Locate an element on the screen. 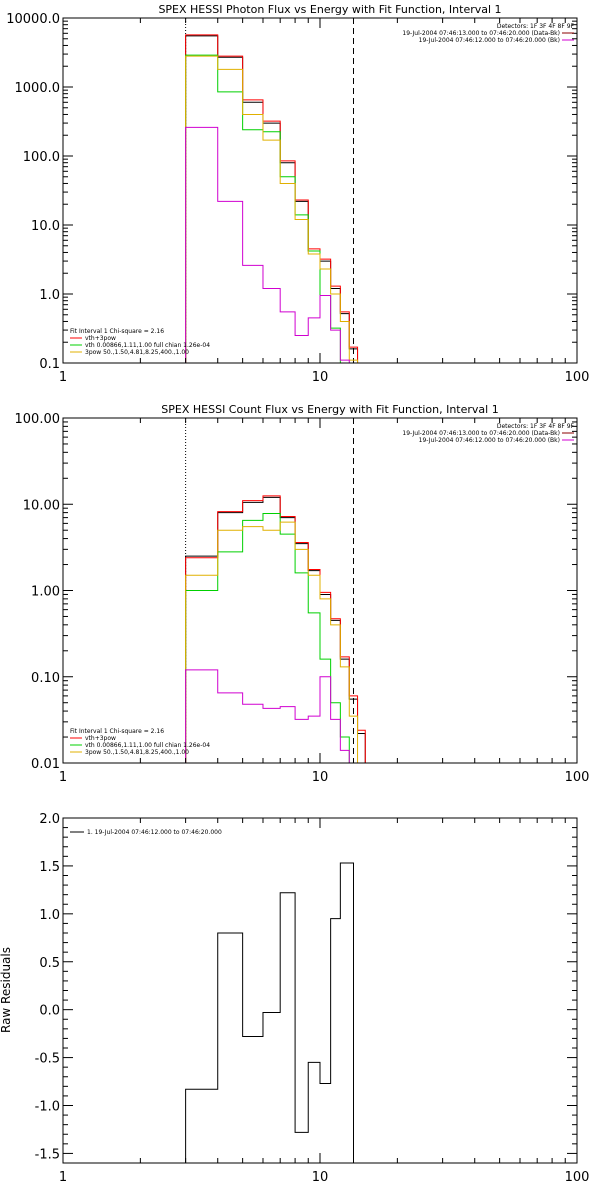 Image resolution: width=600 pixels, height=1200 pixels. residuals-x-tick-label: 100 is located at coordinates (577, 1177).